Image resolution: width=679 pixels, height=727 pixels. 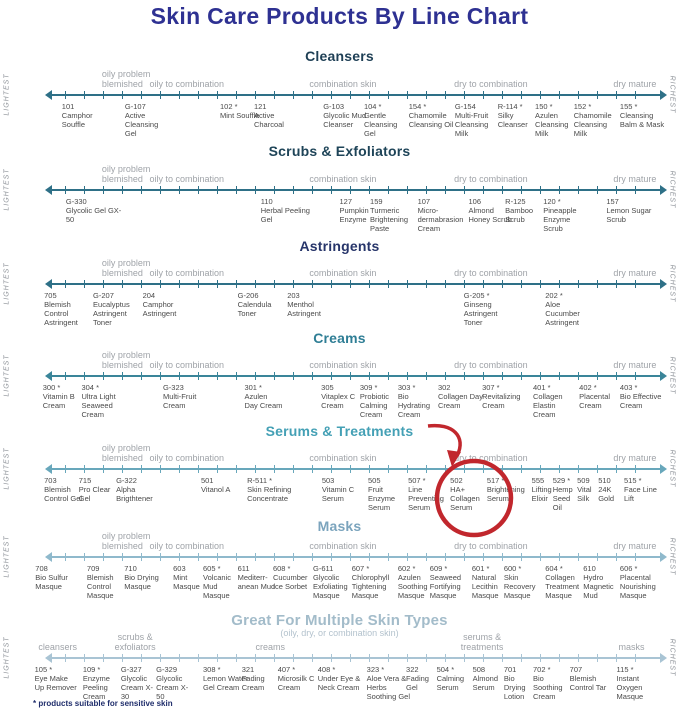 What do you see at coordinates (172, 688) in the screenshot?
I see `product-name: Glycolic Cream X-50` at bounding box center [172, 688].